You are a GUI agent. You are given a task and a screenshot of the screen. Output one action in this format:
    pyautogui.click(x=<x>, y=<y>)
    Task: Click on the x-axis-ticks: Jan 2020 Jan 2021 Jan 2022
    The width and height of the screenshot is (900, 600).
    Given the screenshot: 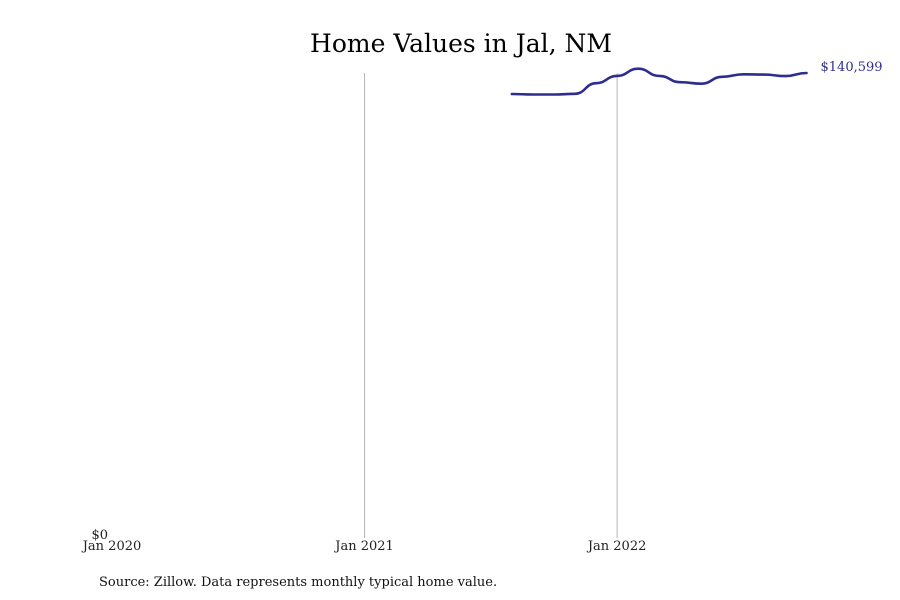 What is the action you would take?
    pyautogui.click(x=364, y=546)
    